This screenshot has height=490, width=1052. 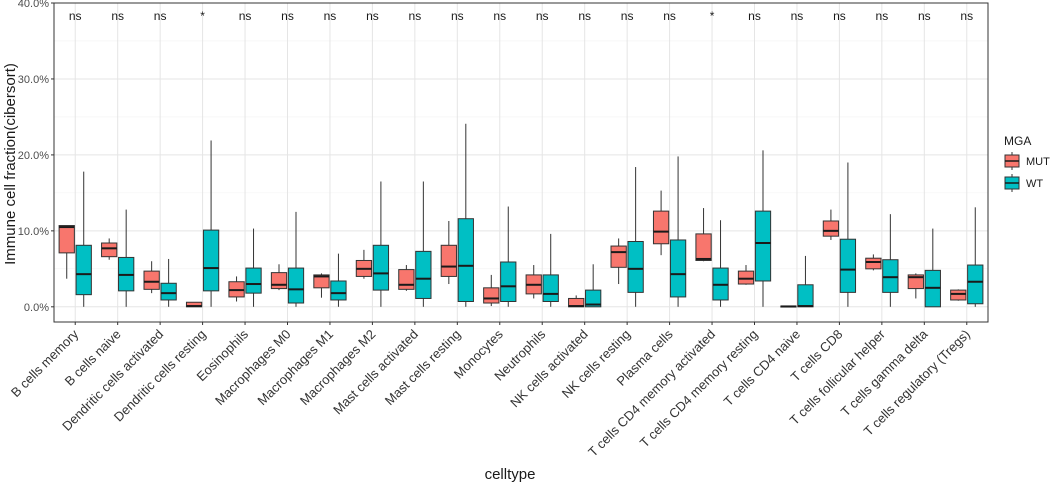 What do you see at coordinates (33, 5) in the screenshot?
I see `y-tick-label: 40.0%` at bounding box center [33, 5].